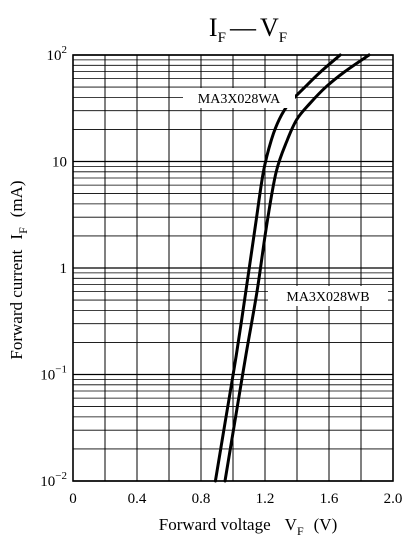 Image resolution: width=406 pixels, height=540 pixels. What do you see at coordinates (248, 29) in the screenshot?
I see `chart-title: IF — VF` at bounding box center [248, 29].